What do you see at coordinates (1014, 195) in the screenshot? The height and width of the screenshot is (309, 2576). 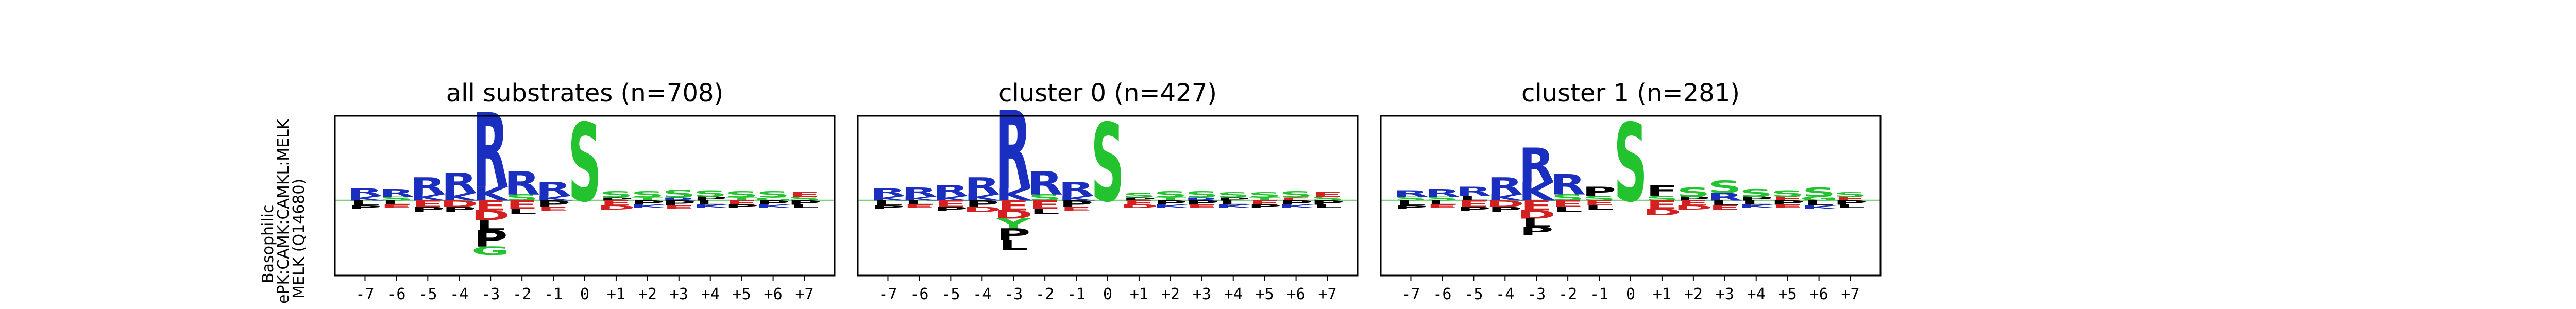 I see `logo-letter-1--3-up-0: K` at bounding box center [1014, 195].